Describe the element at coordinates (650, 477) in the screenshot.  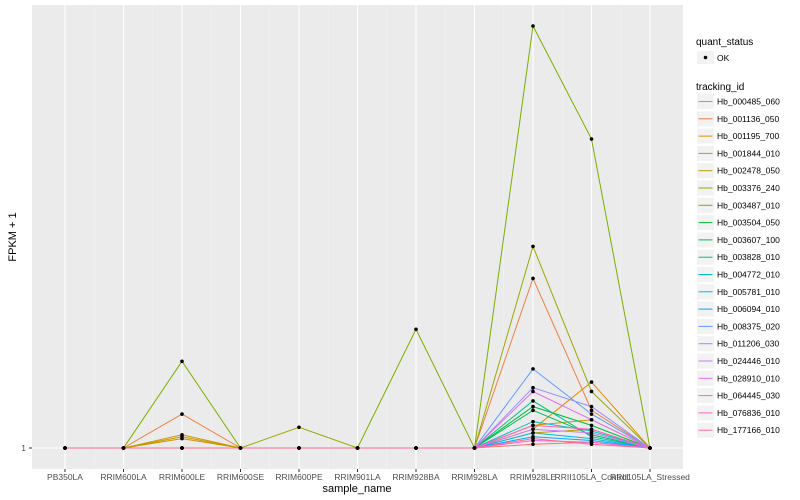
I see `x-tick-label: RRII105LA_Stressed` at that location.